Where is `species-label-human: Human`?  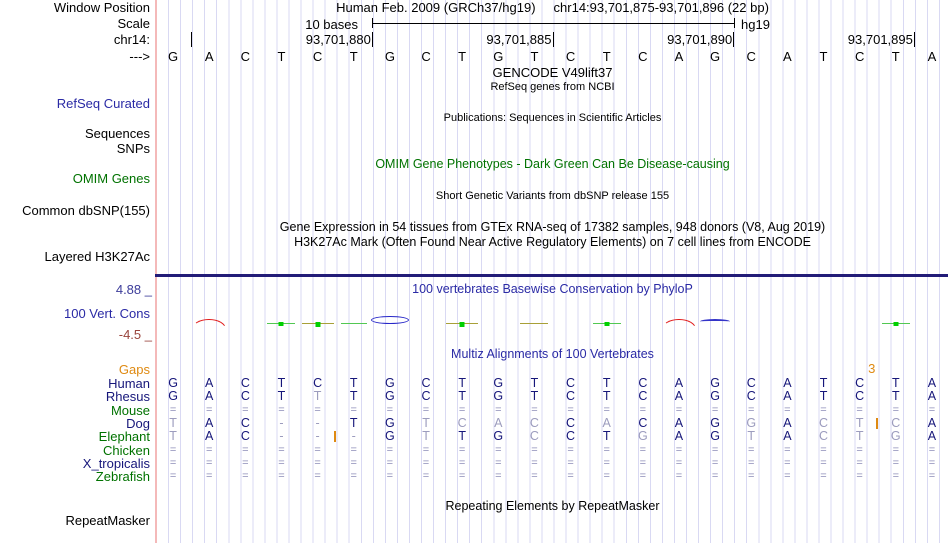
species-label-human: Human is located at coordinates (129, 383).